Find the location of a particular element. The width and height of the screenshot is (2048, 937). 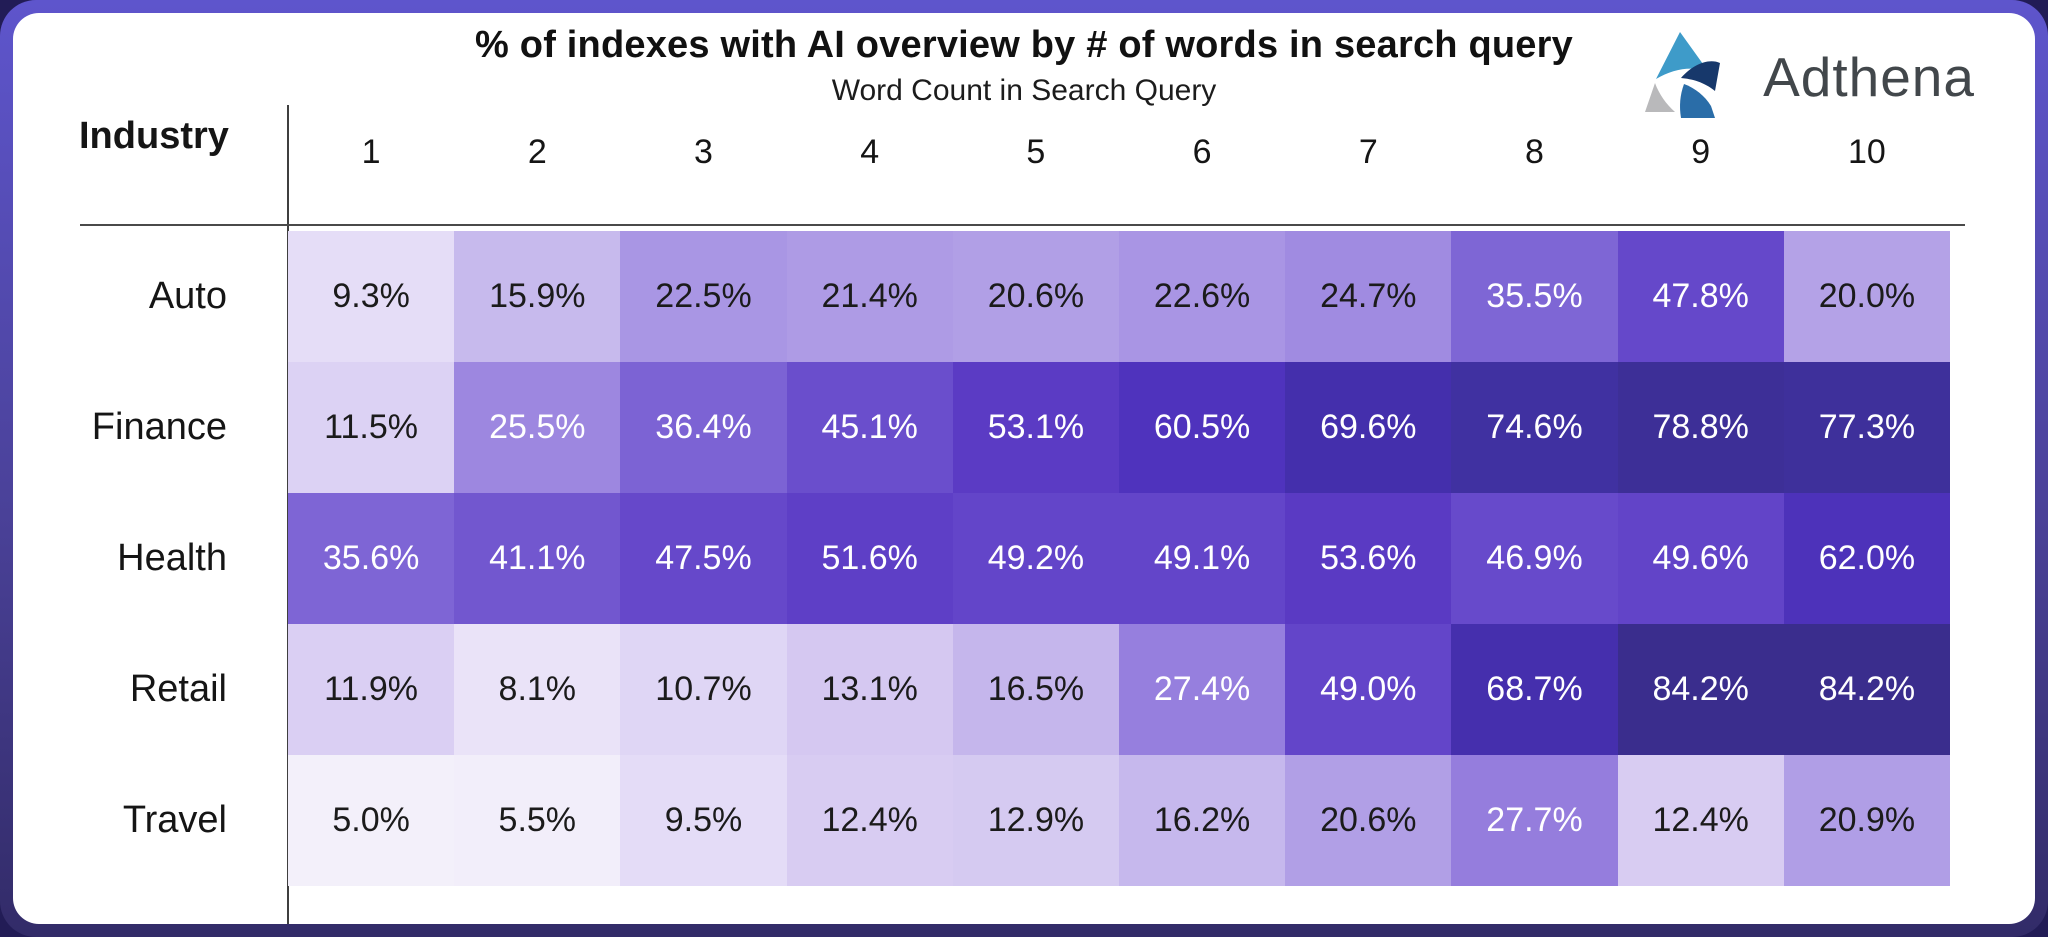

column-header: 2 is located at coordinates (537, 151).